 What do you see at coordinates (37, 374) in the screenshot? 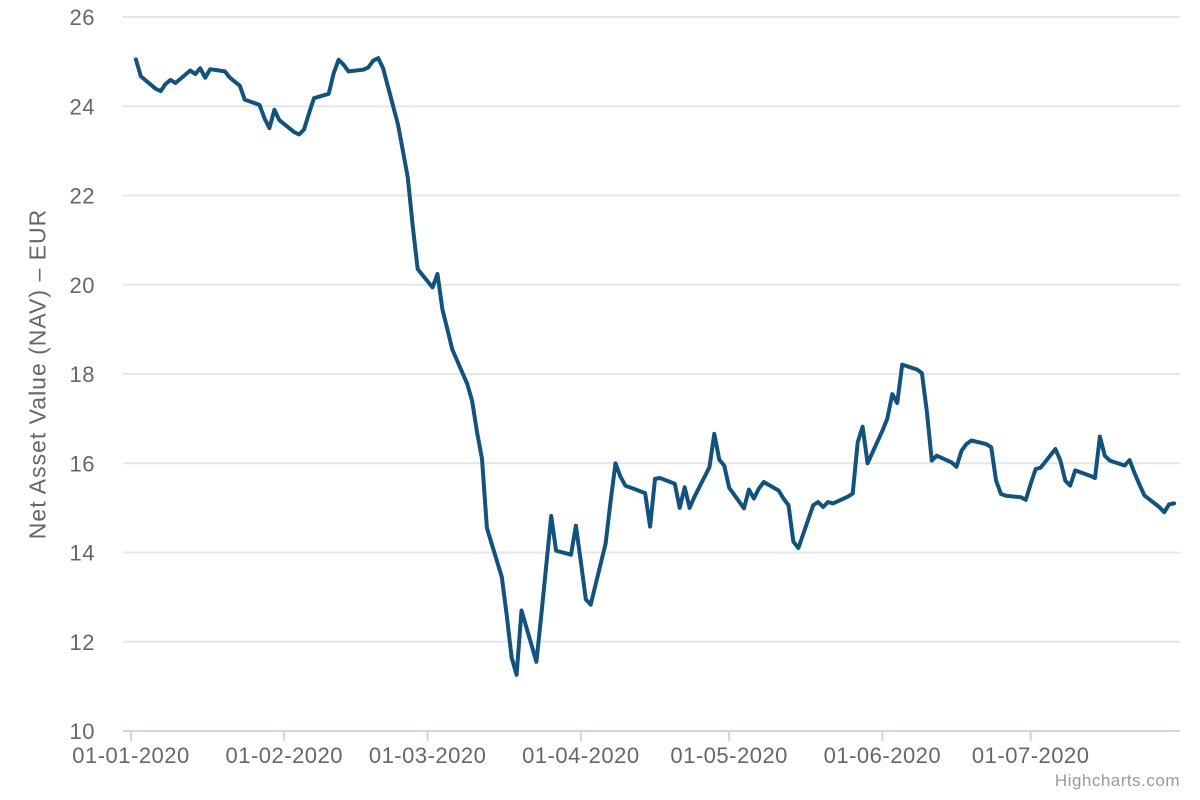
I see `y-axis-title: Net Asset Value (NAV) – EUR` at bounding box center [37, 374].